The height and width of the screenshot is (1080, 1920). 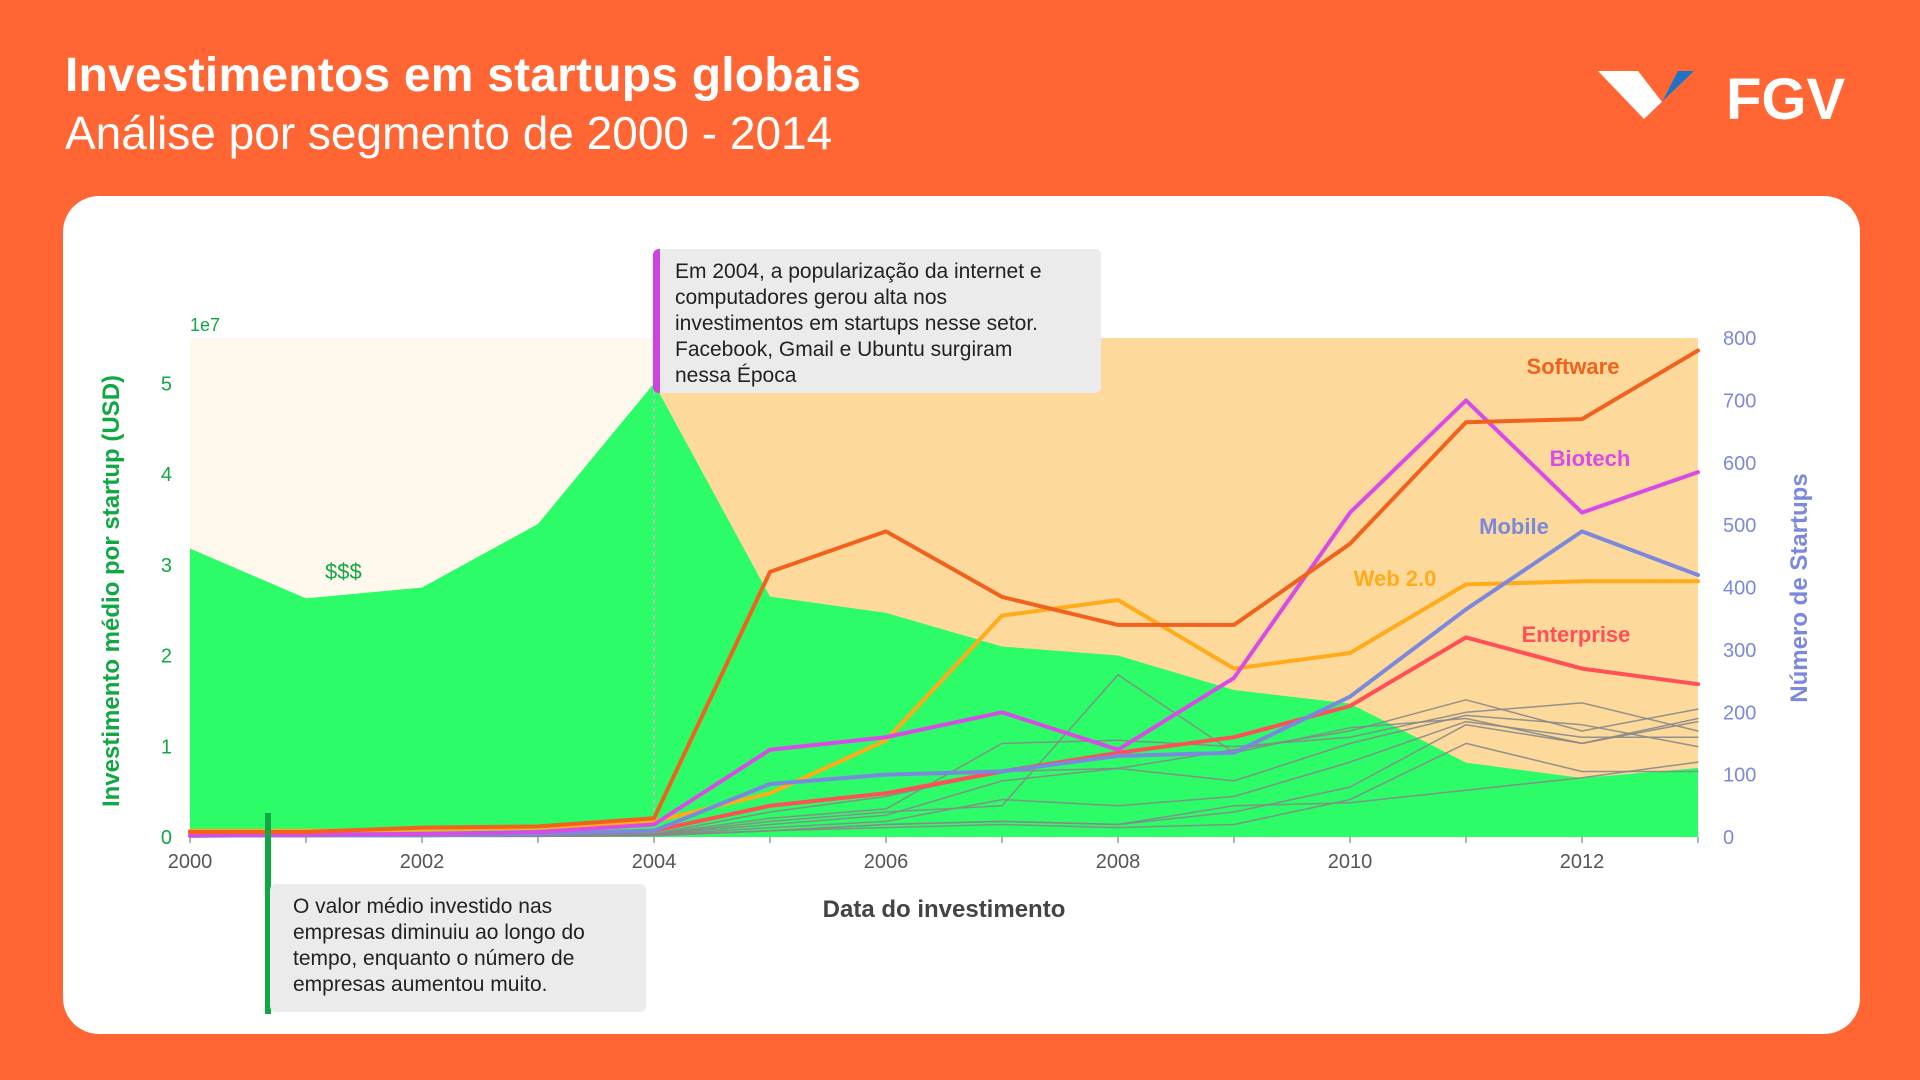 I want to click on y-left-tick-label: 1, so click(x=166, y=747).